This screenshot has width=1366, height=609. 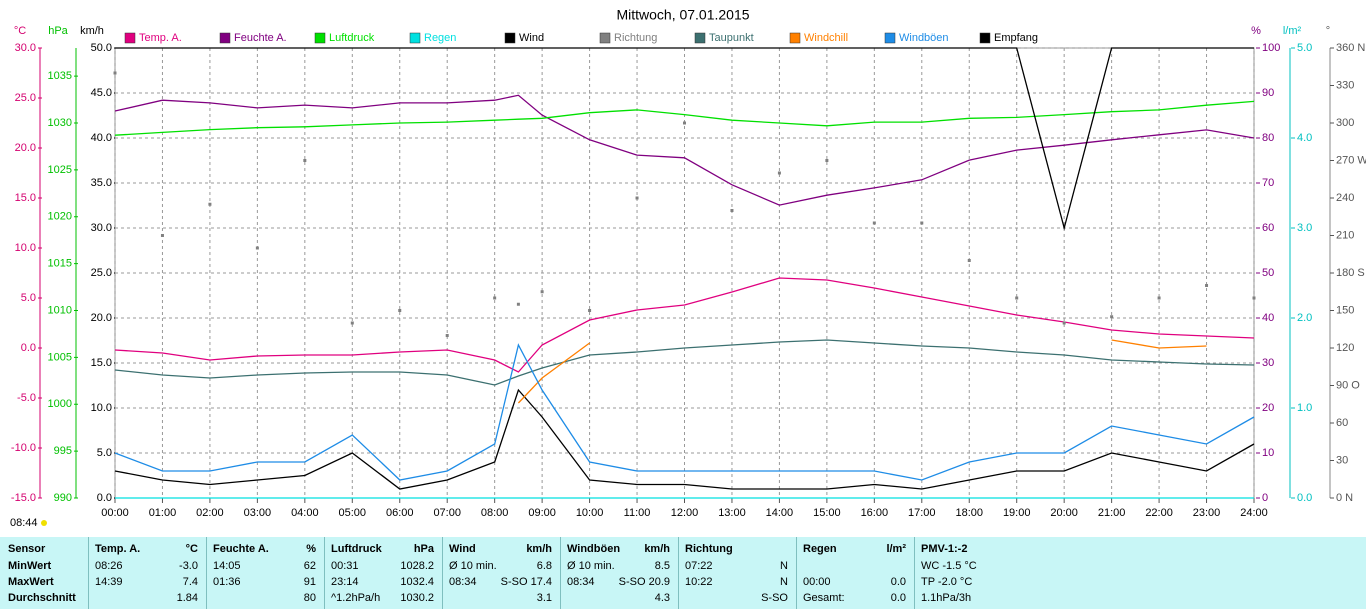 What do you see at coordinates (1348, 385) in the screenshot?
I see `y-tick-label: 90 O` at bounding box center [1348, 385].